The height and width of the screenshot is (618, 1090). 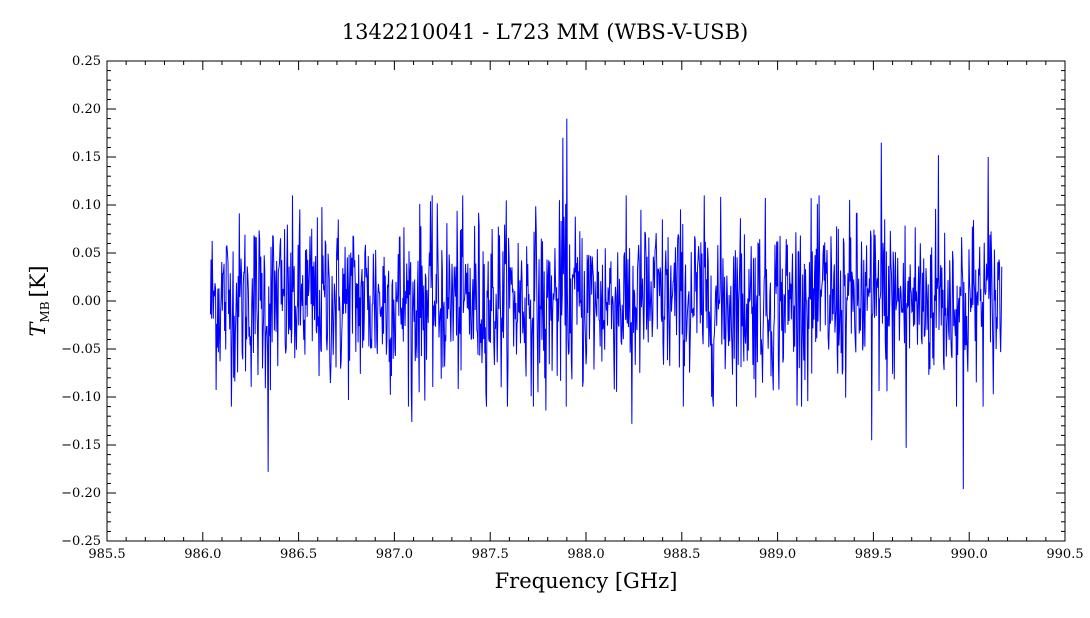 What do you see at coordinates (969, 554) in the screenshot?
I see `x-tick-label: 990.0` at bounding box center [969, 554].